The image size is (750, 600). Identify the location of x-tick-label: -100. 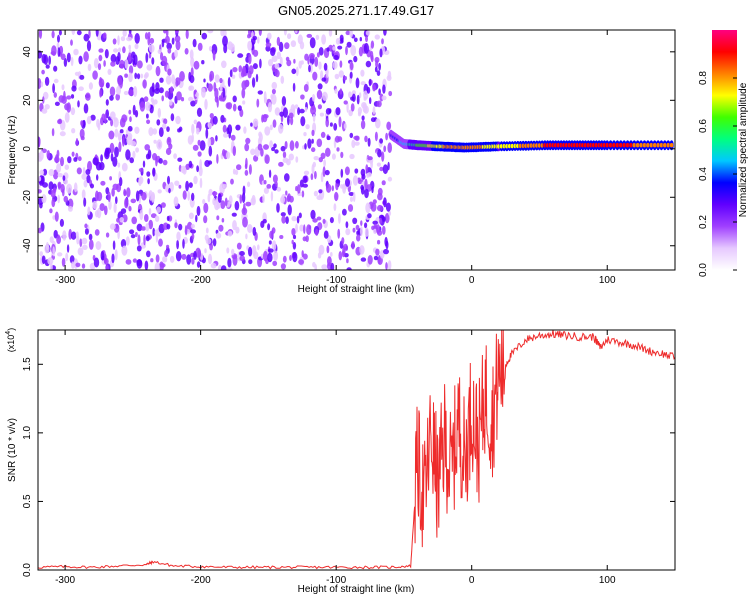
(336, 280).